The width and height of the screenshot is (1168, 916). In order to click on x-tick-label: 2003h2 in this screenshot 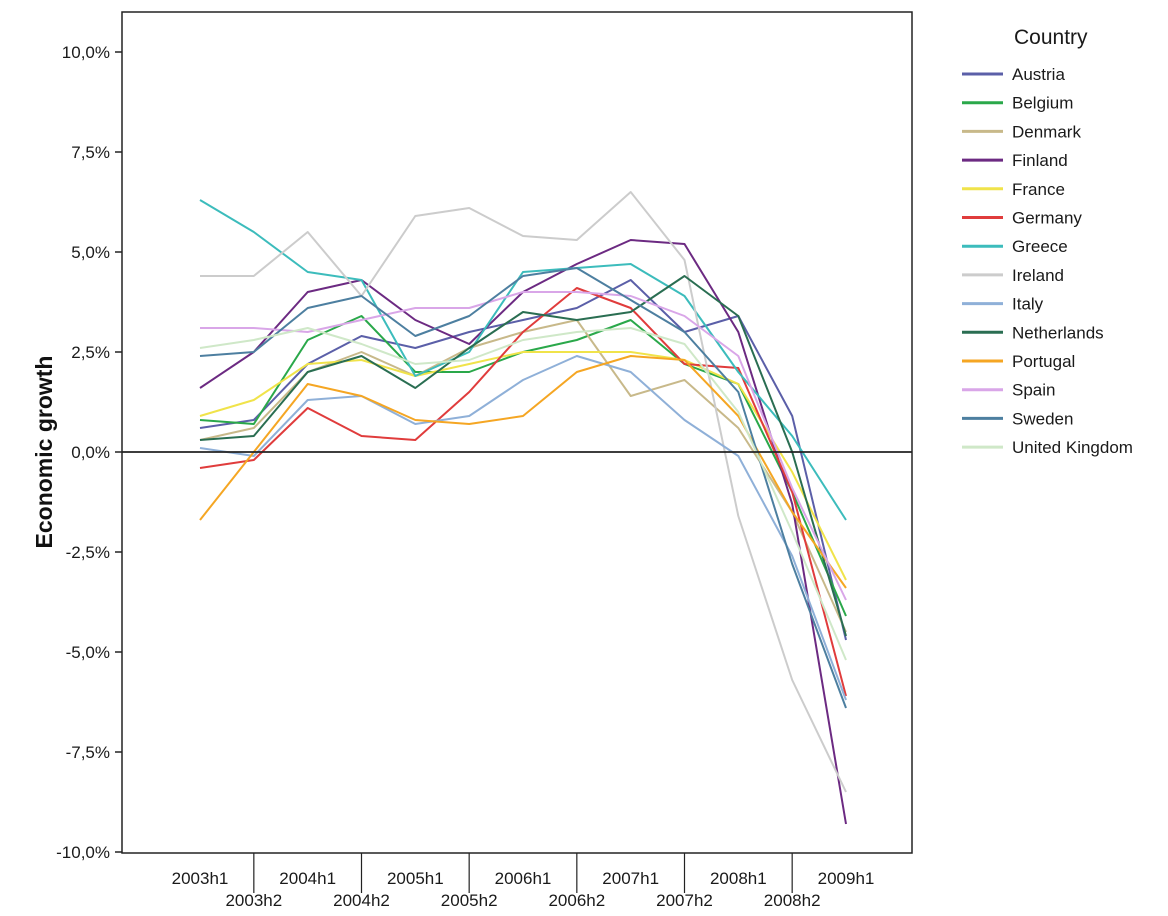, I will do `click(253, 900)`.